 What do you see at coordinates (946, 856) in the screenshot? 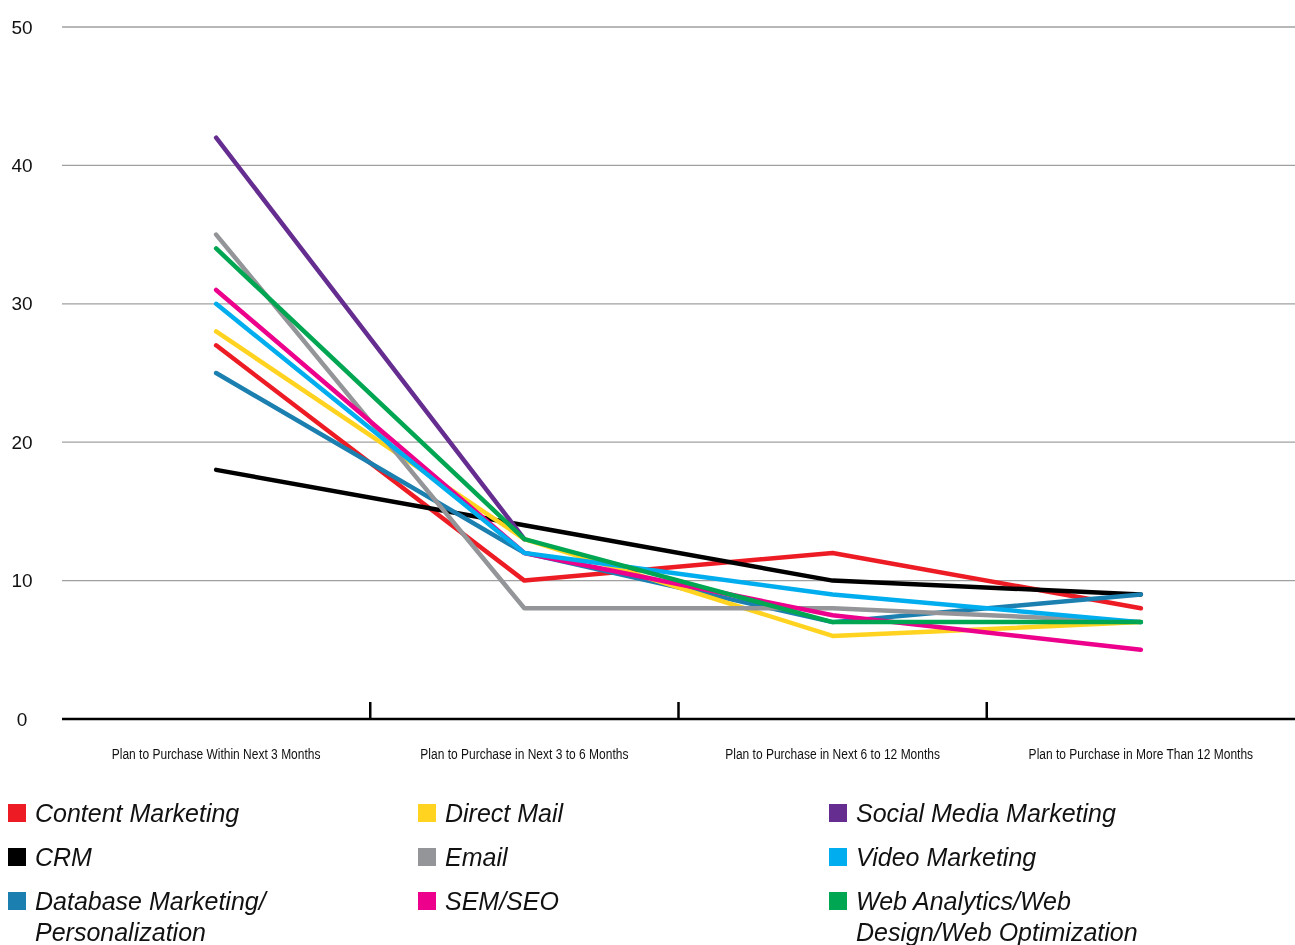
I see `legend-label: Video Marketing` at bounding box center [946, 856].